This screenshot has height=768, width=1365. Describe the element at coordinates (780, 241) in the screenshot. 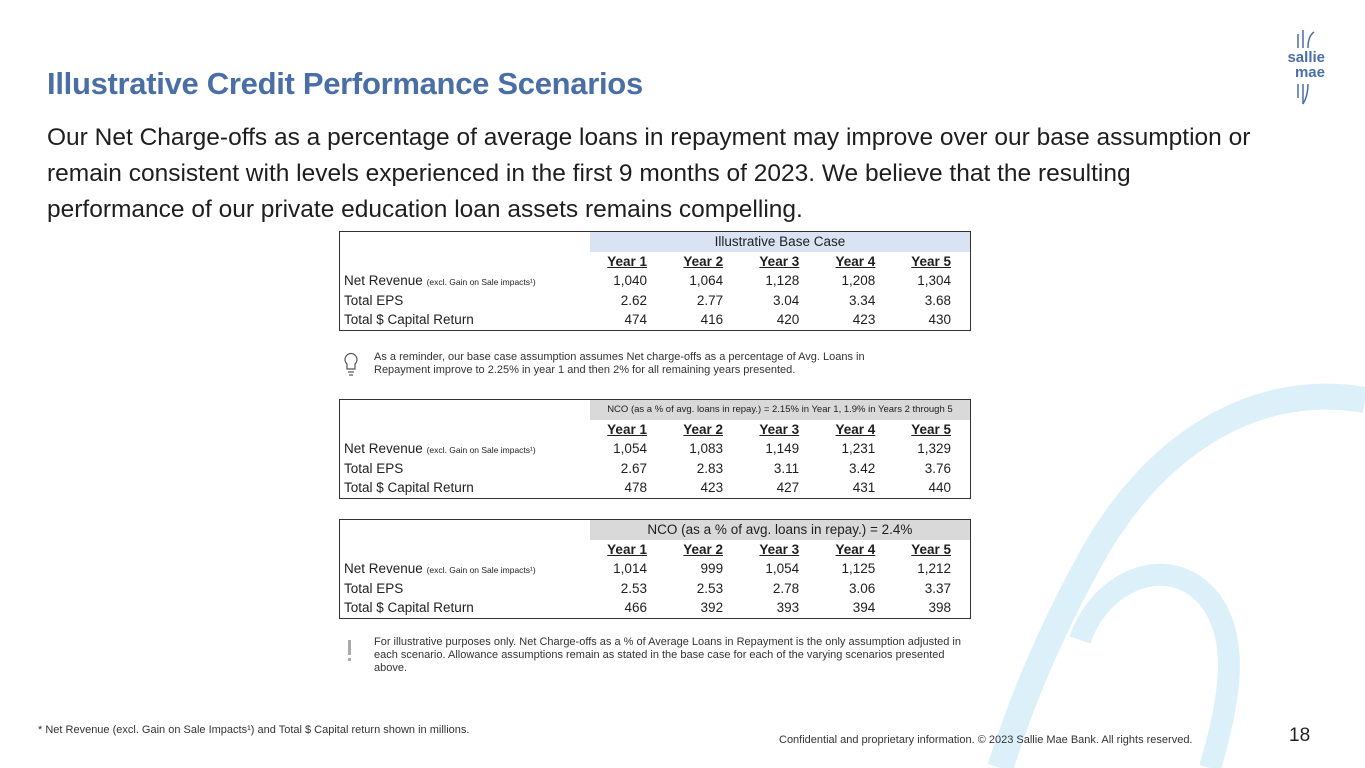

I see `table-header: Illustrative Base Case` at that location.